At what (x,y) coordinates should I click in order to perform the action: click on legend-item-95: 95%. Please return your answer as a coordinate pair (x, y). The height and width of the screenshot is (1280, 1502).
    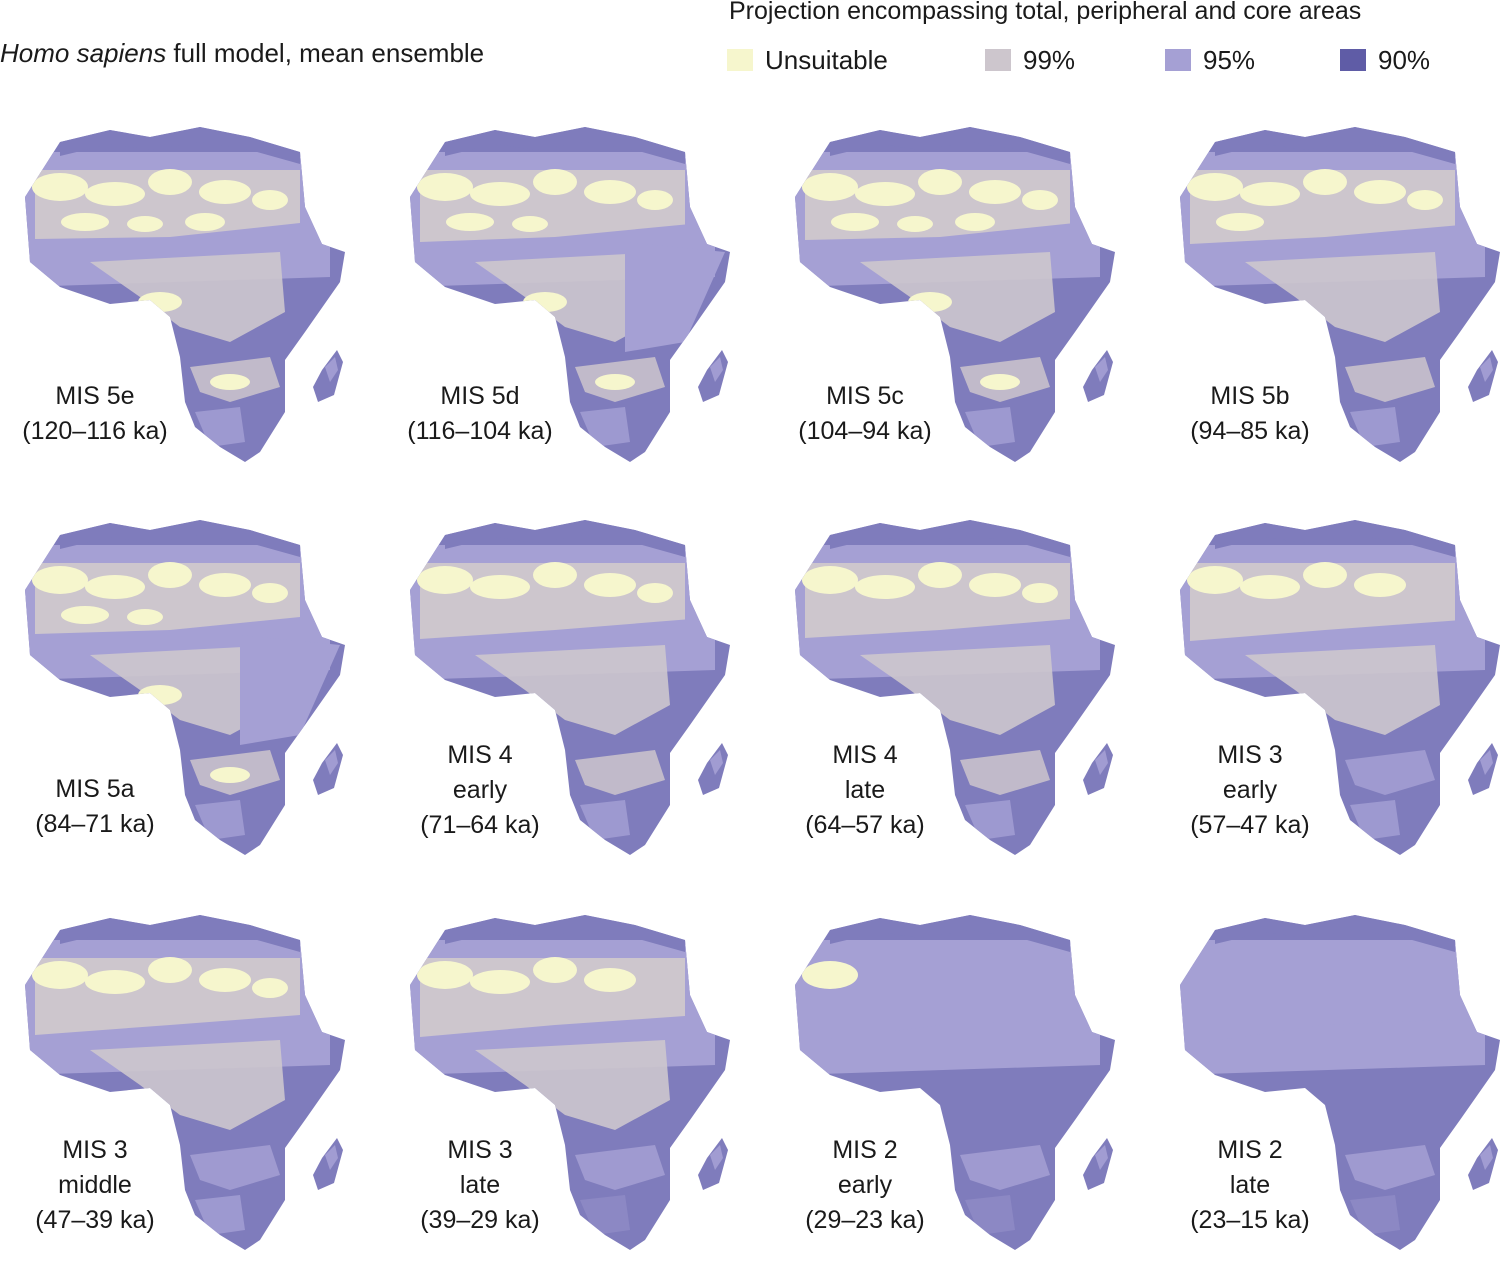
    Looking at the image, I should click on (1210, 60).